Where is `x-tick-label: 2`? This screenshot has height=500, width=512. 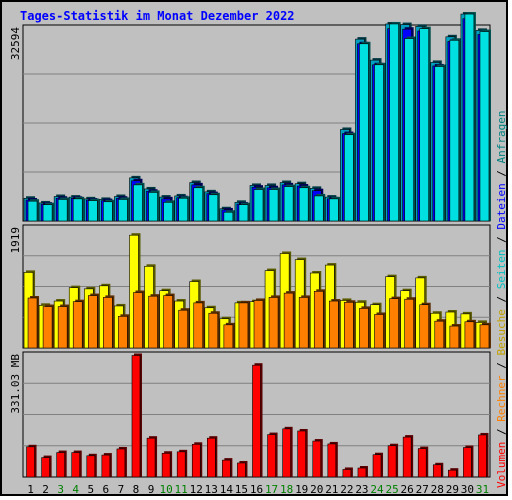
x-tick-label: 2 is located at coordinates (45, 489).